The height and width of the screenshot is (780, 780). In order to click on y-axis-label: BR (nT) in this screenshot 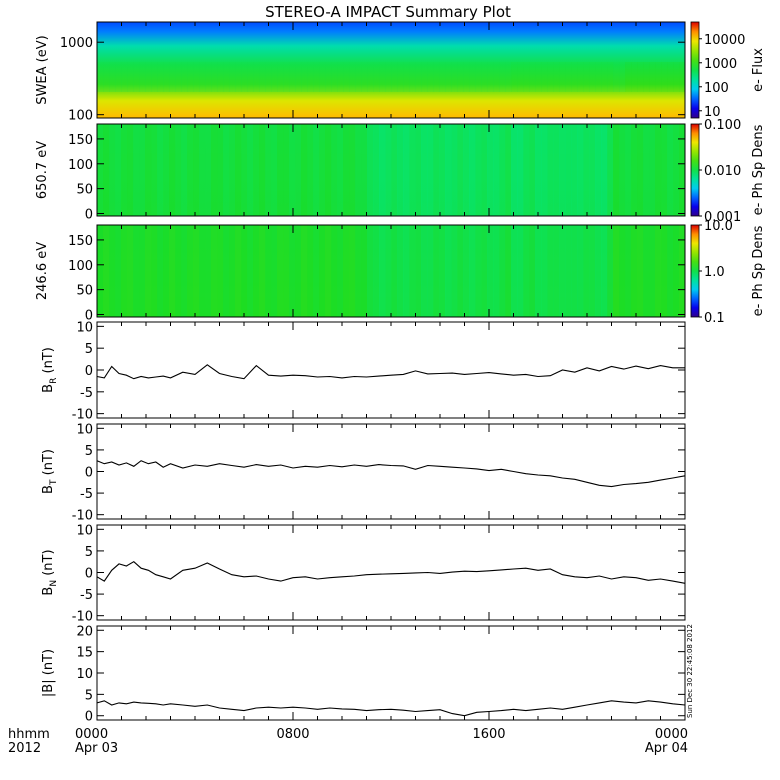, I will do `click(50, 370)`.